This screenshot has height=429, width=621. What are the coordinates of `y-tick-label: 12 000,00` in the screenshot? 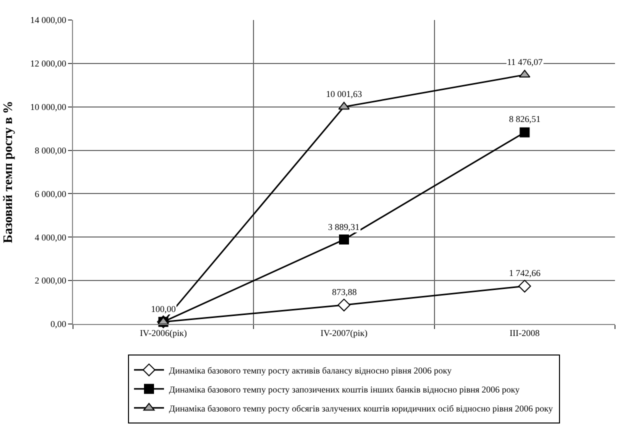 It's located at (48, 63).